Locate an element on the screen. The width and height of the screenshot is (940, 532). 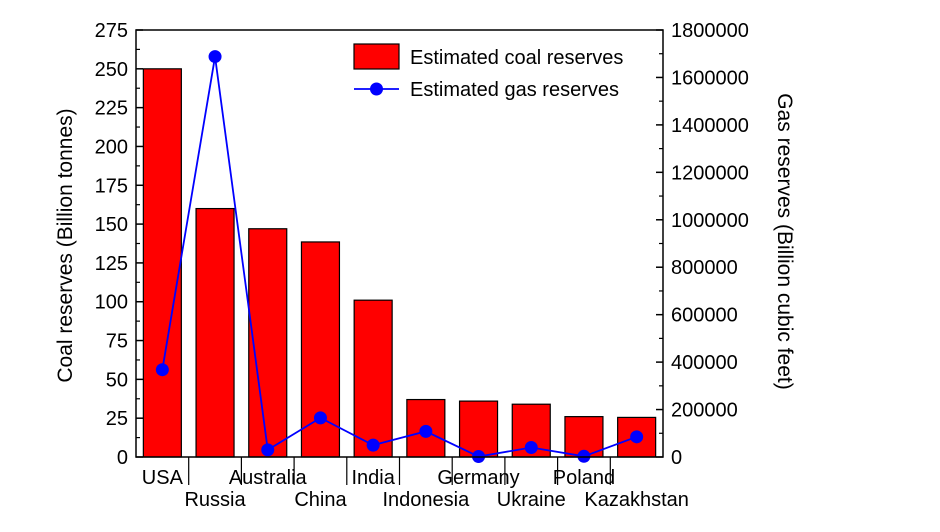
y2-tick-label: 1800000 is located at coordinates (710, 31).